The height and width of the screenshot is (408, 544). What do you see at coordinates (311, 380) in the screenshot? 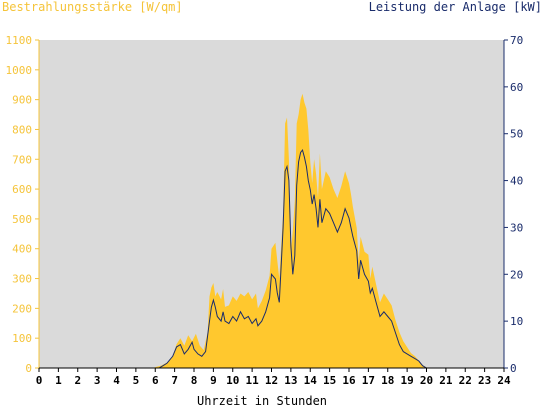
I see `x-tick-label: 14` at bounding box center [311, 380].